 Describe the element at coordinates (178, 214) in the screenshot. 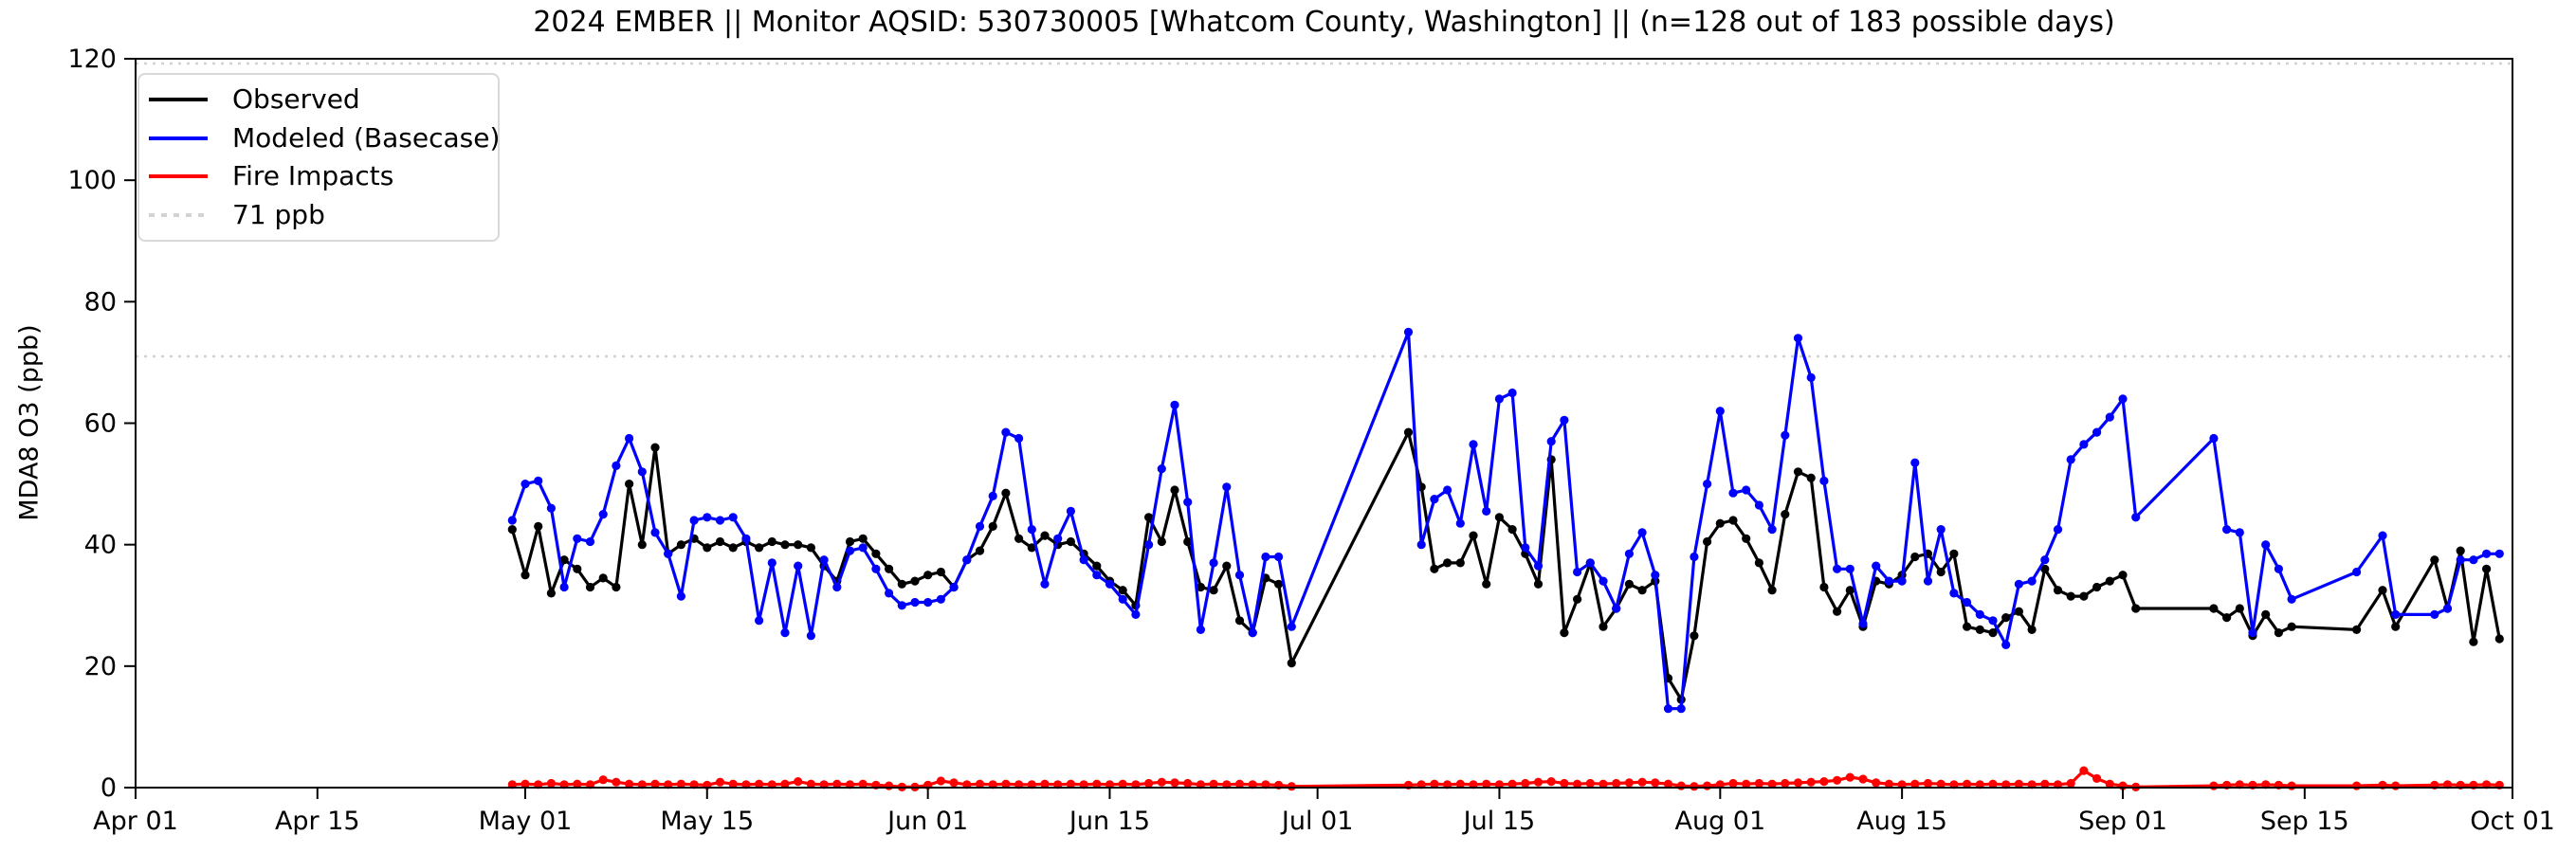

I see `threshold-line-icon` at that location.